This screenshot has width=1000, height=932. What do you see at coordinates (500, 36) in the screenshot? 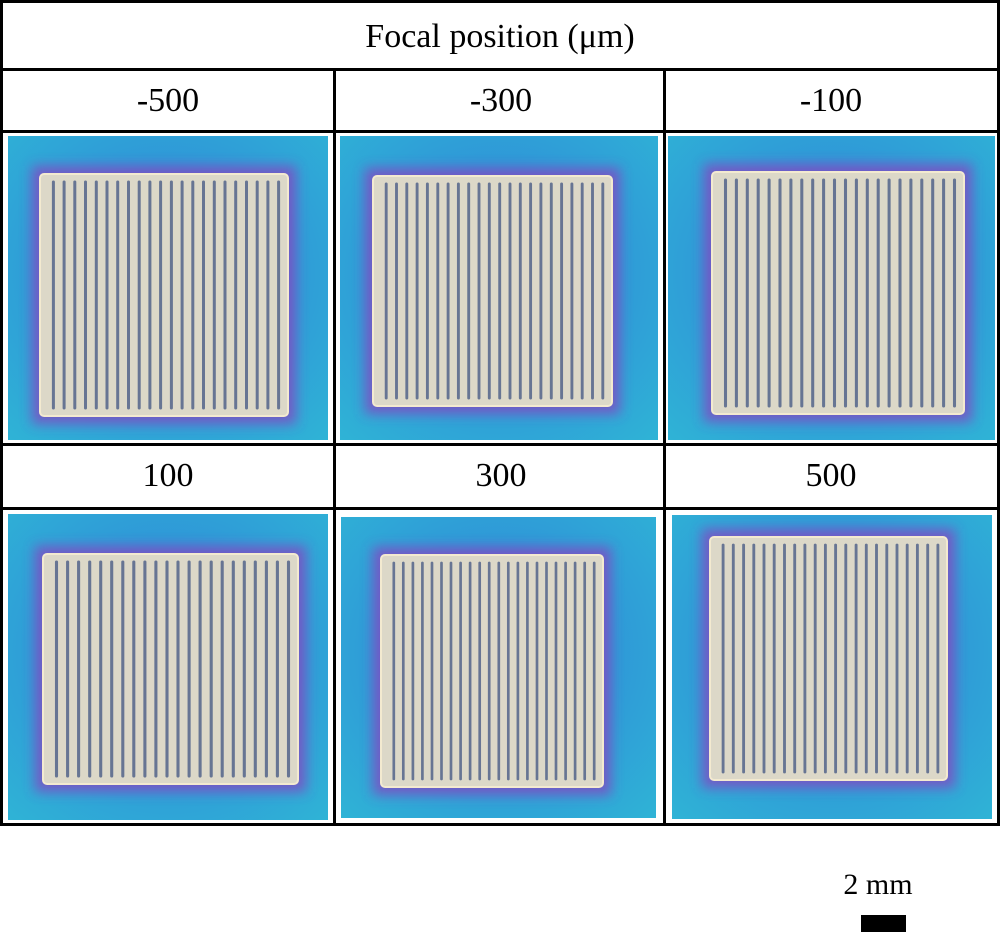
I see `figure-title: Focal position (μm)` at bounding box center [500, 36].